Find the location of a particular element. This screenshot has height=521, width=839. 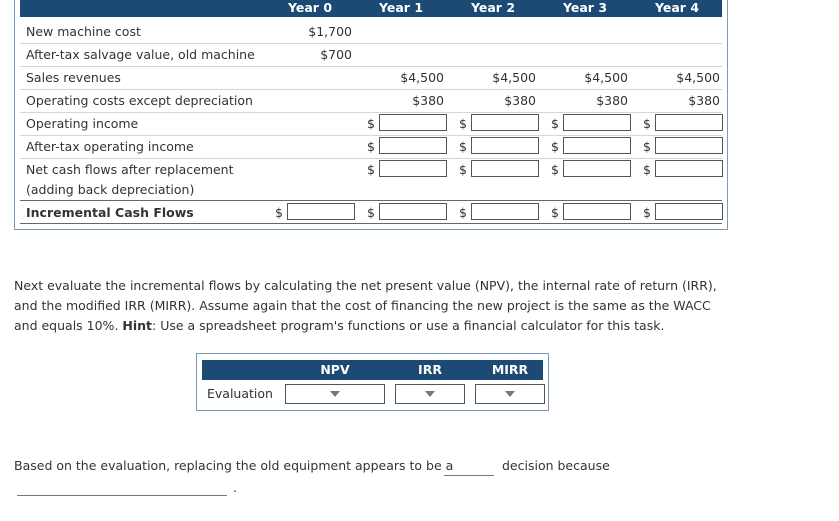

row-label-operating-costs: Operating costs except depreciation is located at coordinates (139, 100).